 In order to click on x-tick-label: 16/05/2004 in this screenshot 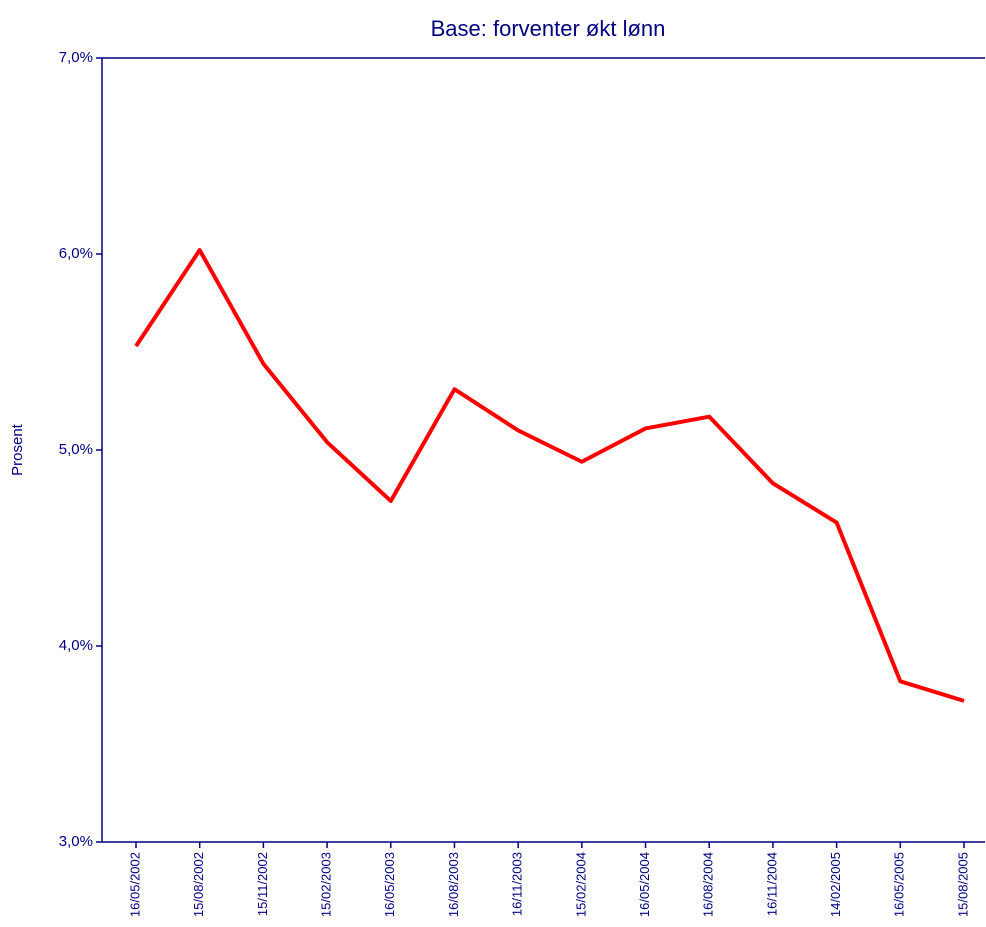, I will do `click(644, 884)`.